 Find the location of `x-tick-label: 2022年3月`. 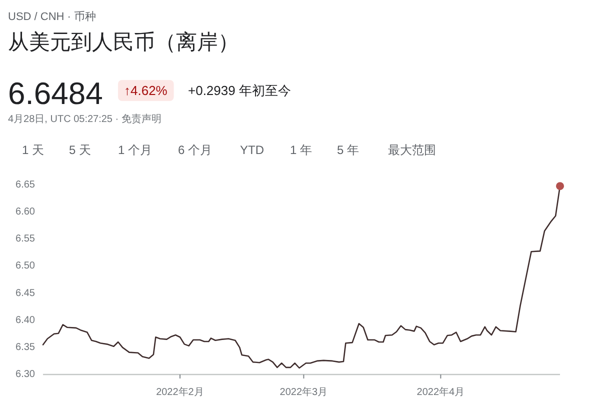

x-tick-label: 2022年3月 is located at coordinates (304, 392).